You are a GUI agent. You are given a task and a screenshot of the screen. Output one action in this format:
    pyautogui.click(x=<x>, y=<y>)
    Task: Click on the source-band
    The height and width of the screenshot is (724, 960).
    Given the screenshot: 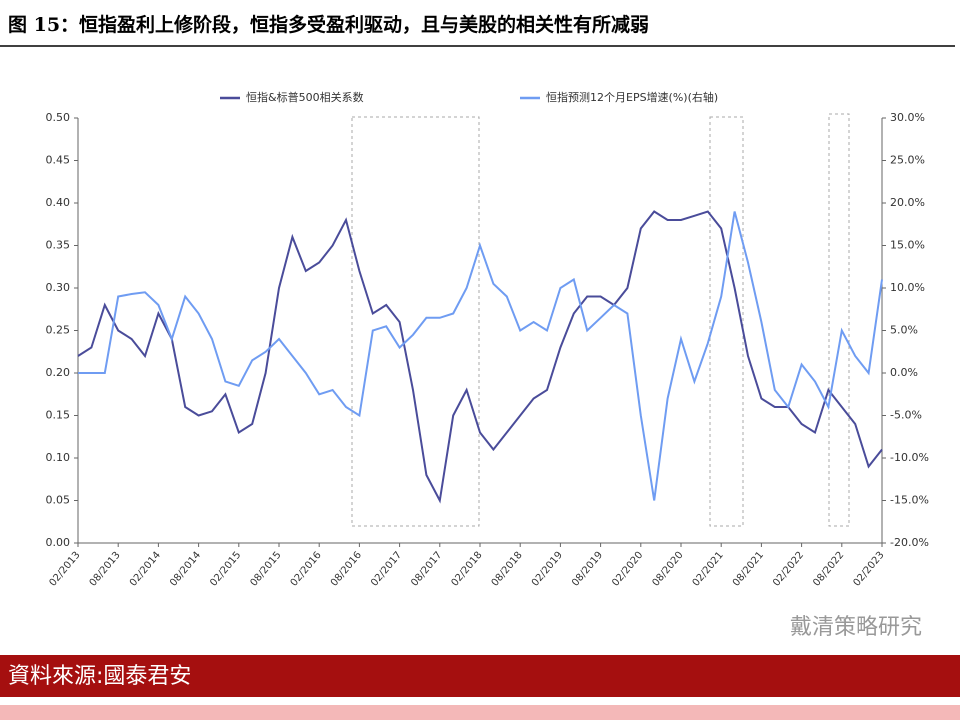 What is the action you would take?
    pyautogui.click(x=480, y=676)
    